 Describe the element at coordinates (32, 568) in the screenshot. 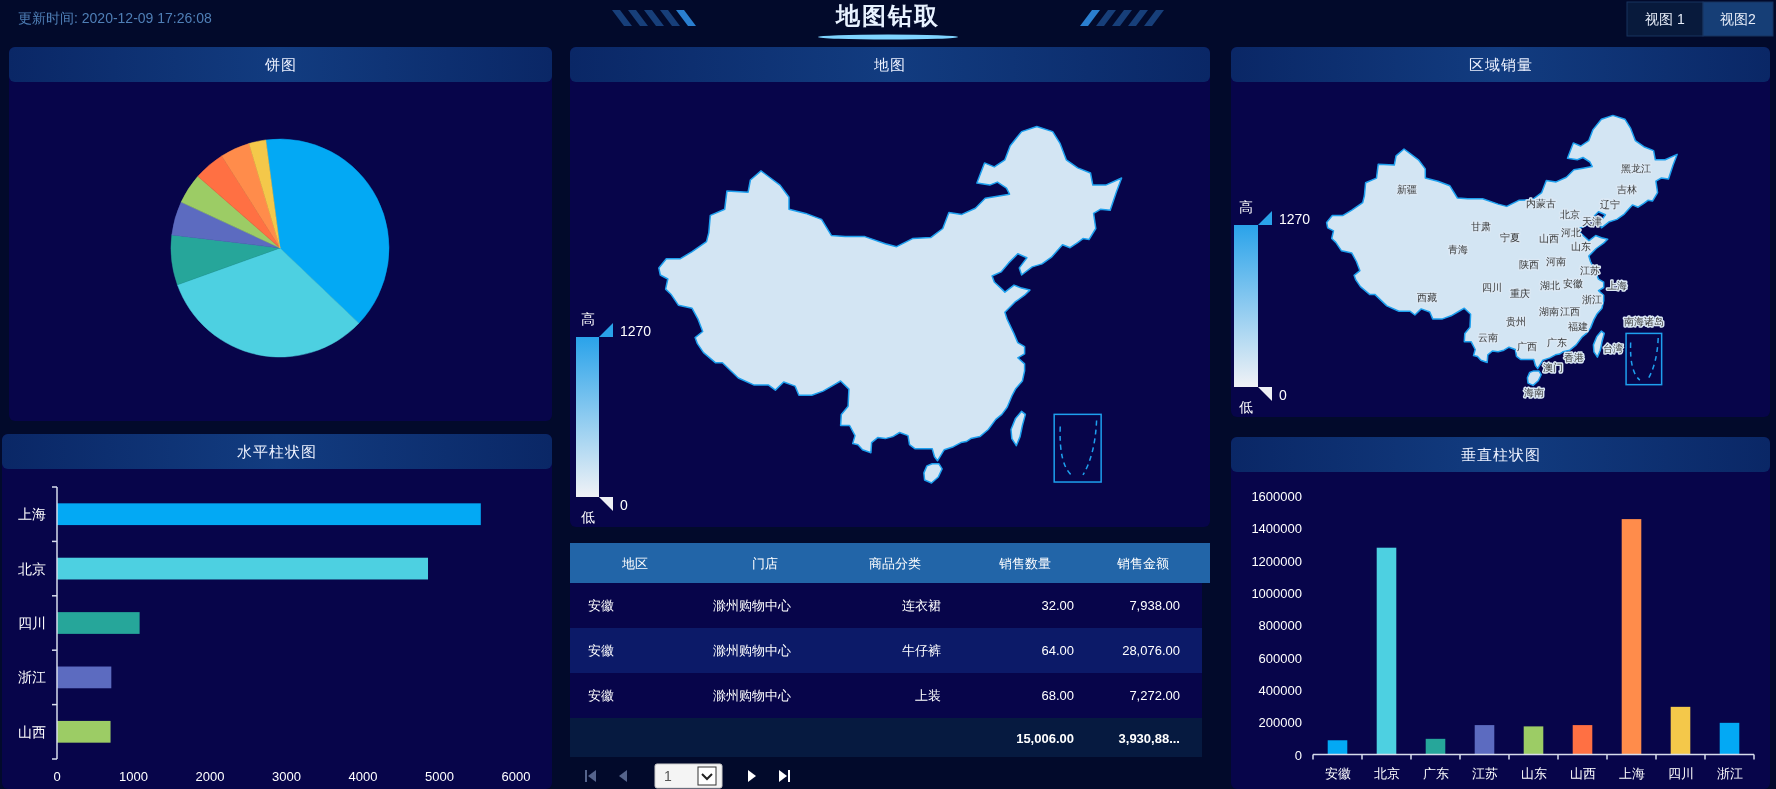

I see `y-tick-label: 北京` at that location.